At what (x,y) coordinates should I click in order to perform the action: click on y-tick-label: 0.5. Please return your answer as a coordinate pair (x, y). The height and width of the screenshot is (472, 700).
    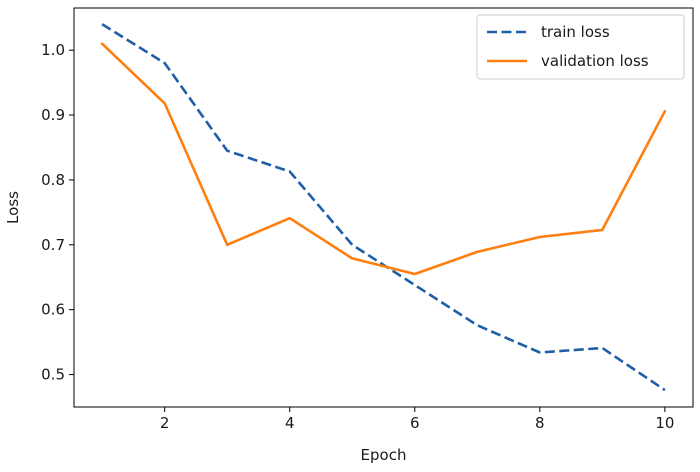
    Looking at the image, I should click on (53, 375).